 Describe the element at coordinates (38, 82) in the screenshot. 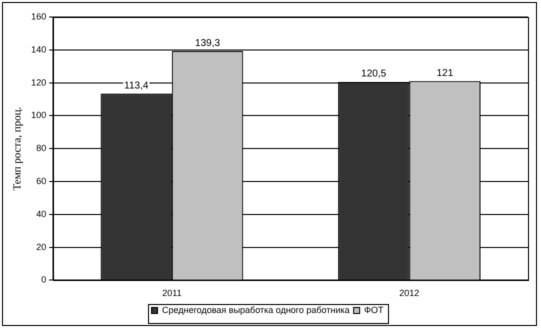

I see `y-tick-label: 120` at that location.